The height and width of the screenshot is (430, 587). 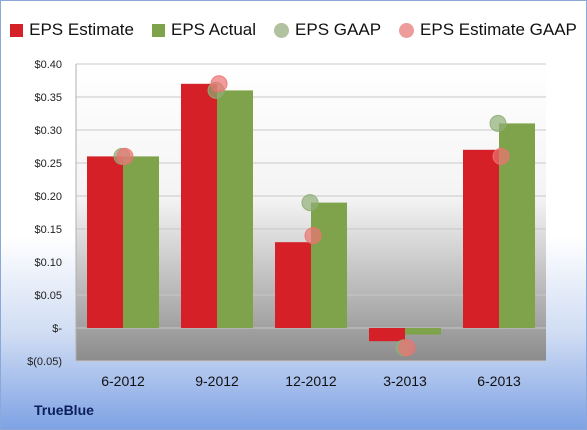 I want to click on legend-swatch-eps-actual, so click(x=158, y=30).